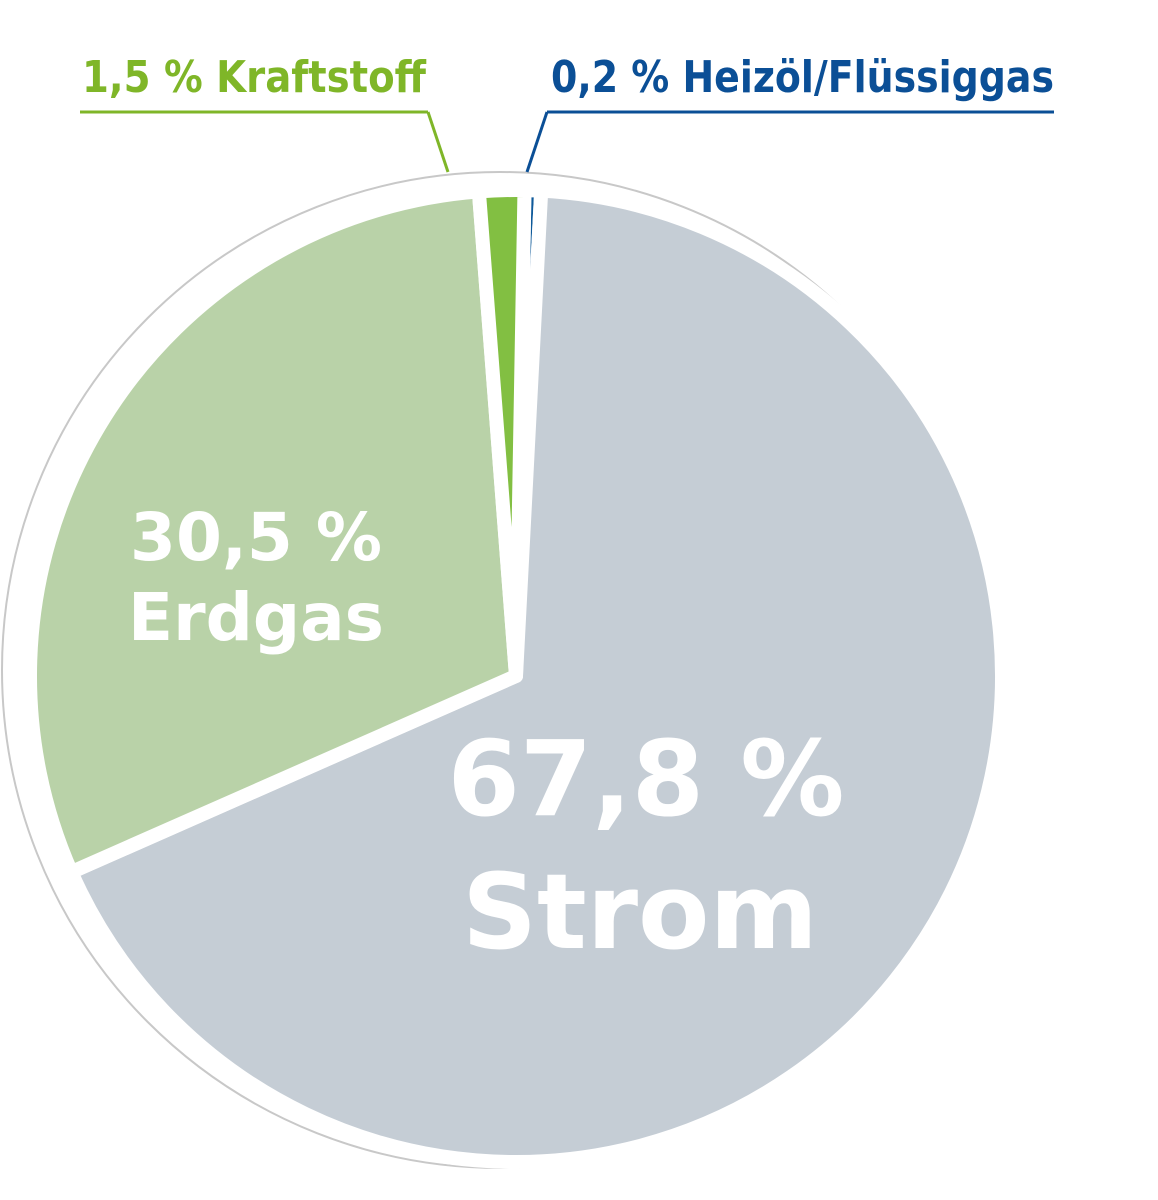  Describe the element at coordinates (645, 779) in the screenshot. I see `slice-label-strom-value: 67,8 %` at that location.